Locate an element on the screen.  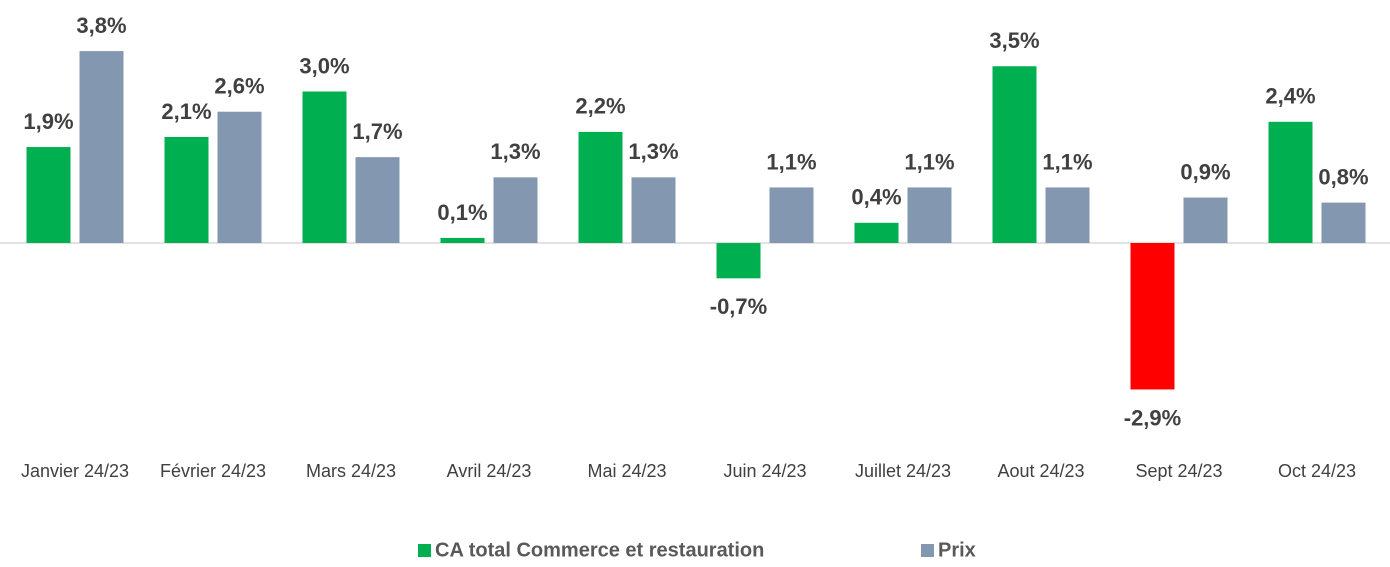
x-tick-label: Janvier 24/23 is located at coordinates (75, 471).